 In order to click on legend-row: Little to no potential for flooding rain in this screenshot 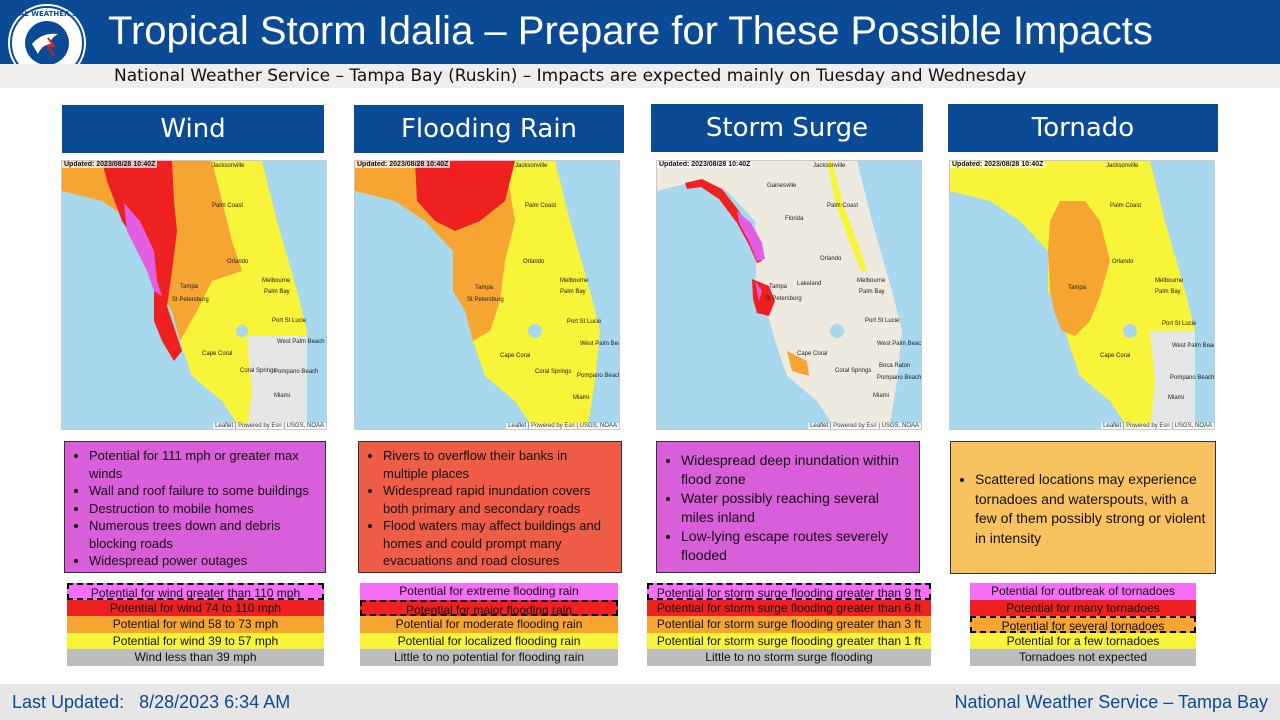, I will do `click(489, 657)`.